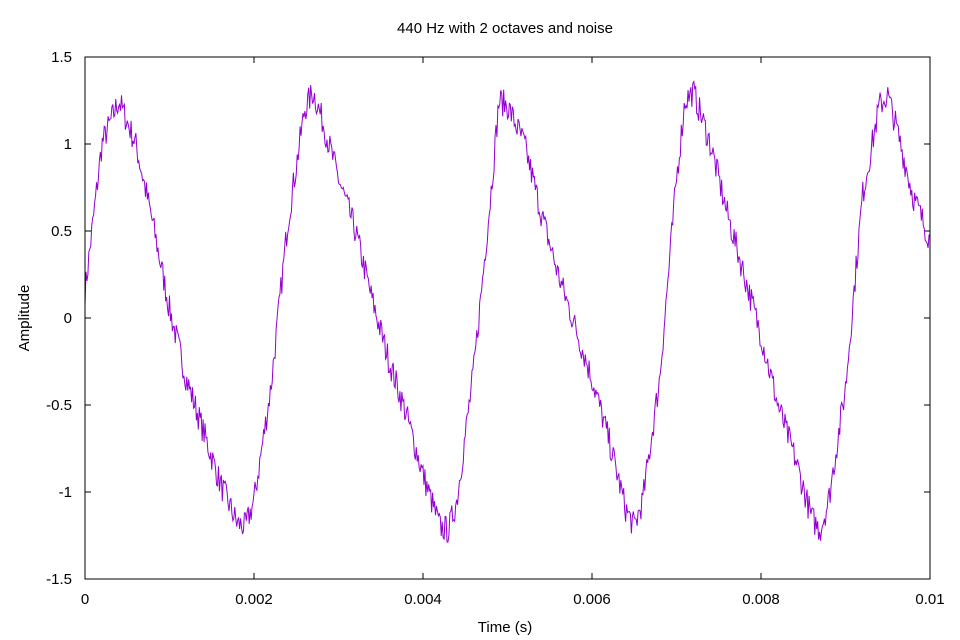  What do you see at coordinates (24, 318) in the screenshot?
I see `y-axis-label: Amplitude` at bounding box center [24, 318].